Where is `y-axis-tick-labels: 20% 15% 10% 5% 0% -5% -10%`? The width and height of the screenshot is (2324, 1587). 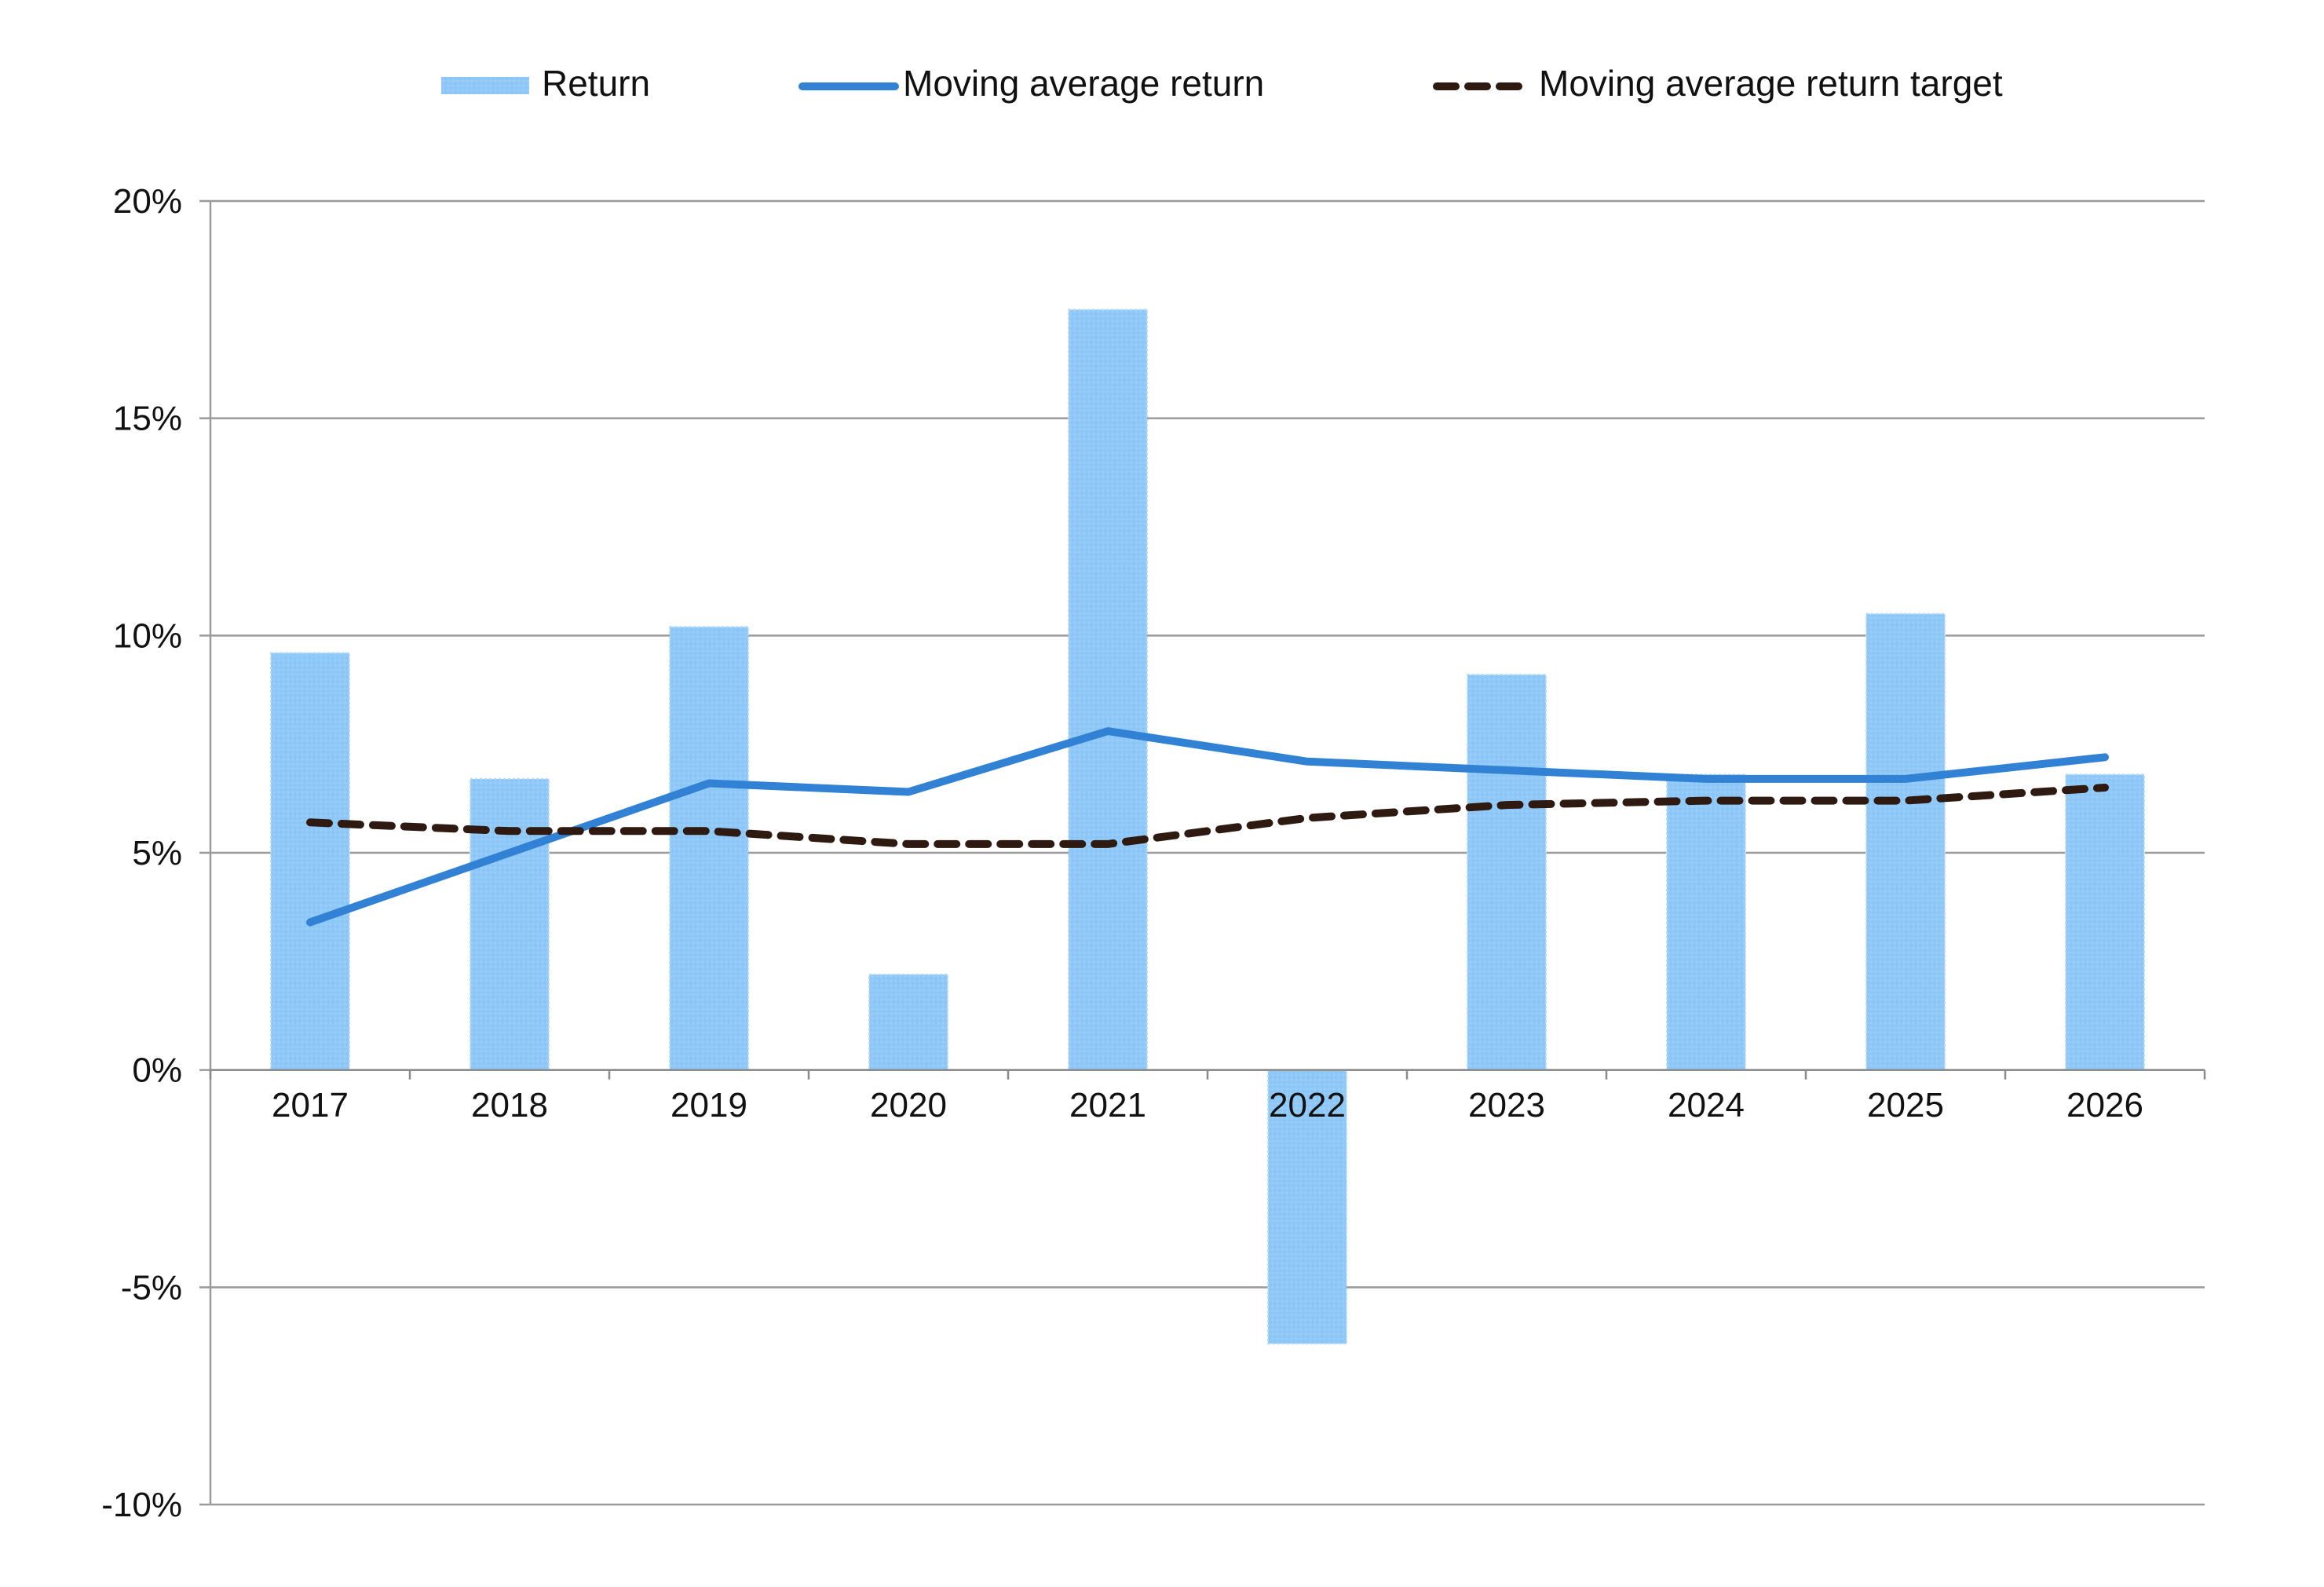 y-axis-tick-labels: 20% 15% 10% 5% 0% -5% -10% is located at coordinates (141, 853).